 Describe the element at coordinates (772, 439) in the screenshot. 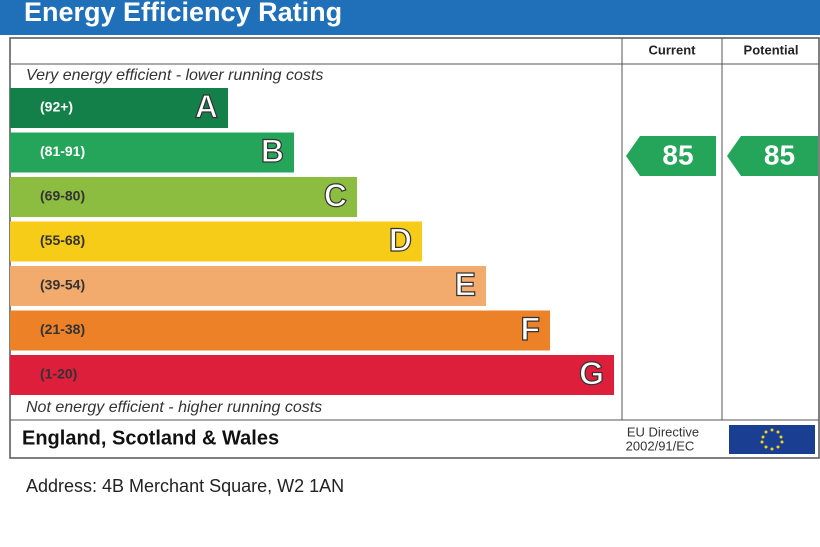

I see `eu-flag` at that location.